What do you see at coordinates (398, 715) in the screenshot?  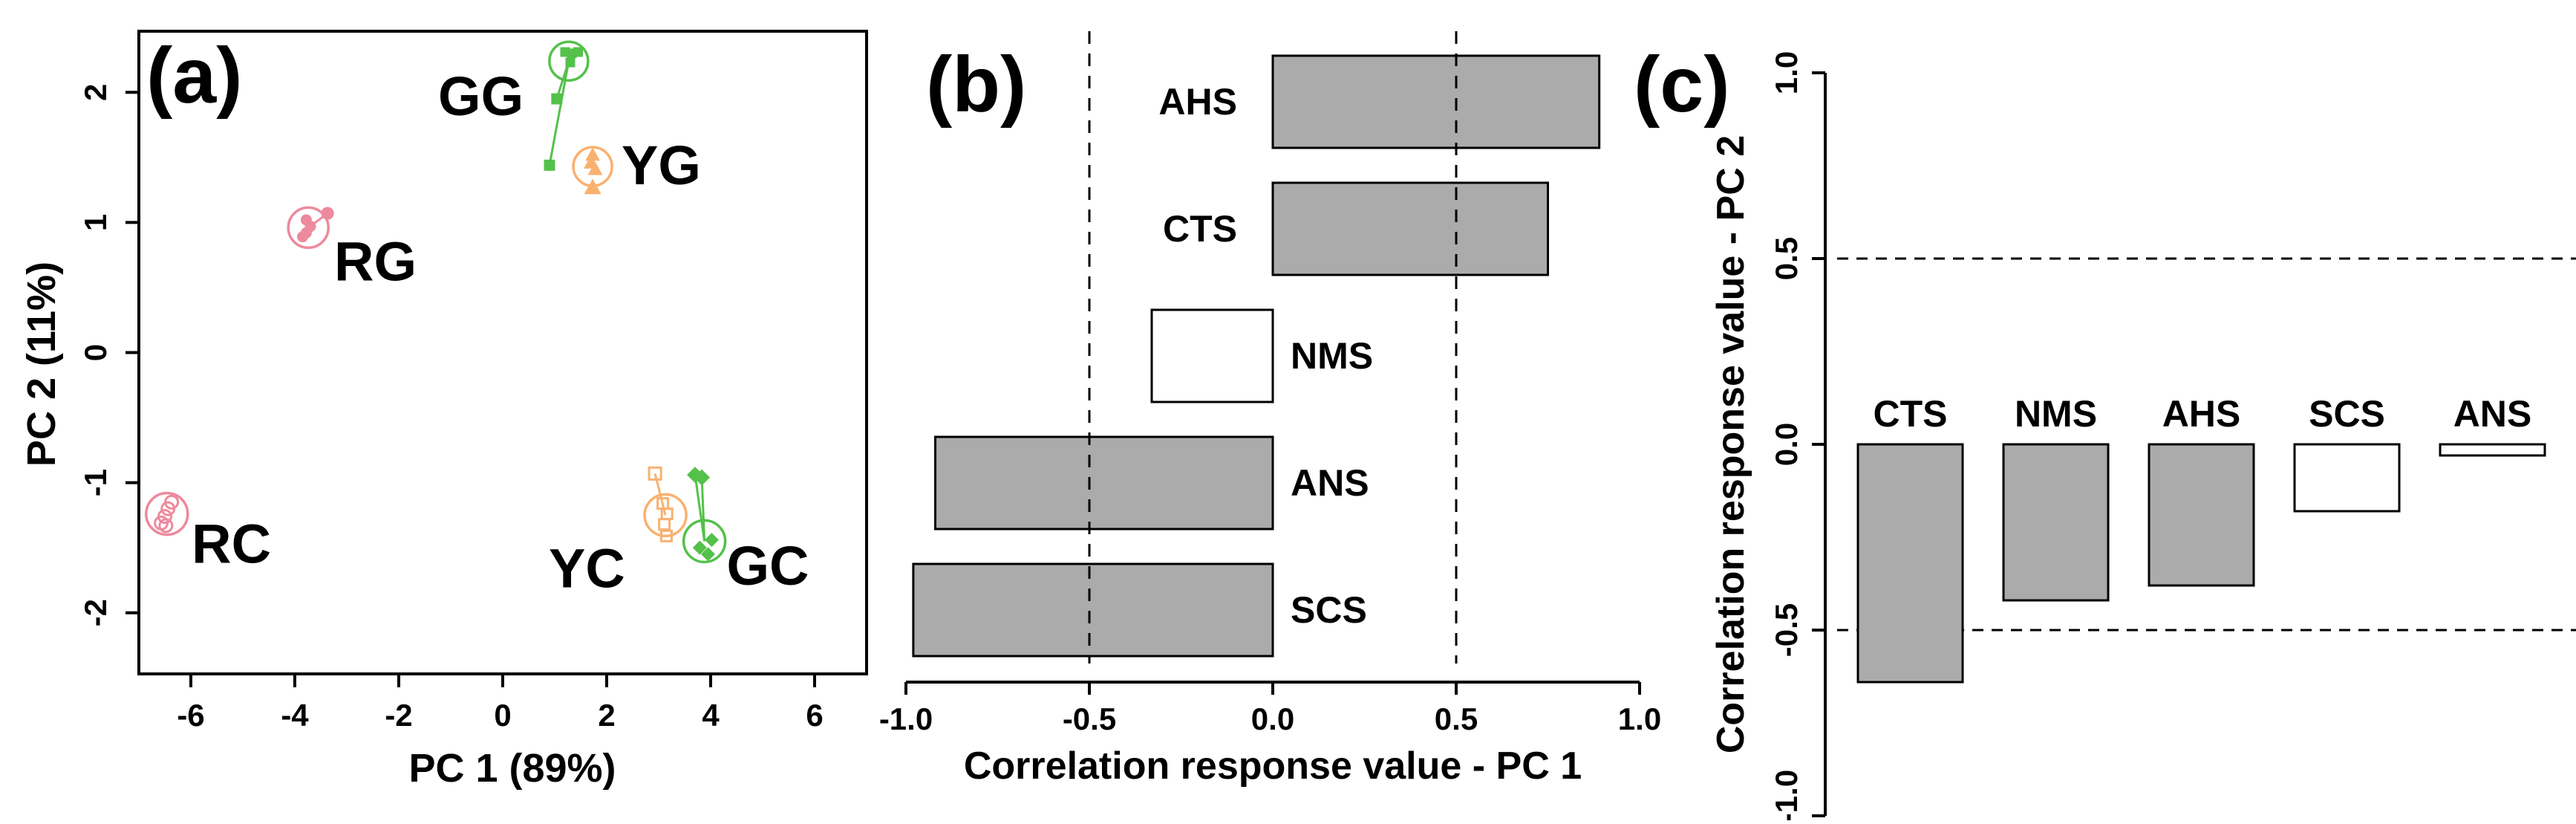 I see `x-axis-tick-label: -2` at bounding box center [398, 715].